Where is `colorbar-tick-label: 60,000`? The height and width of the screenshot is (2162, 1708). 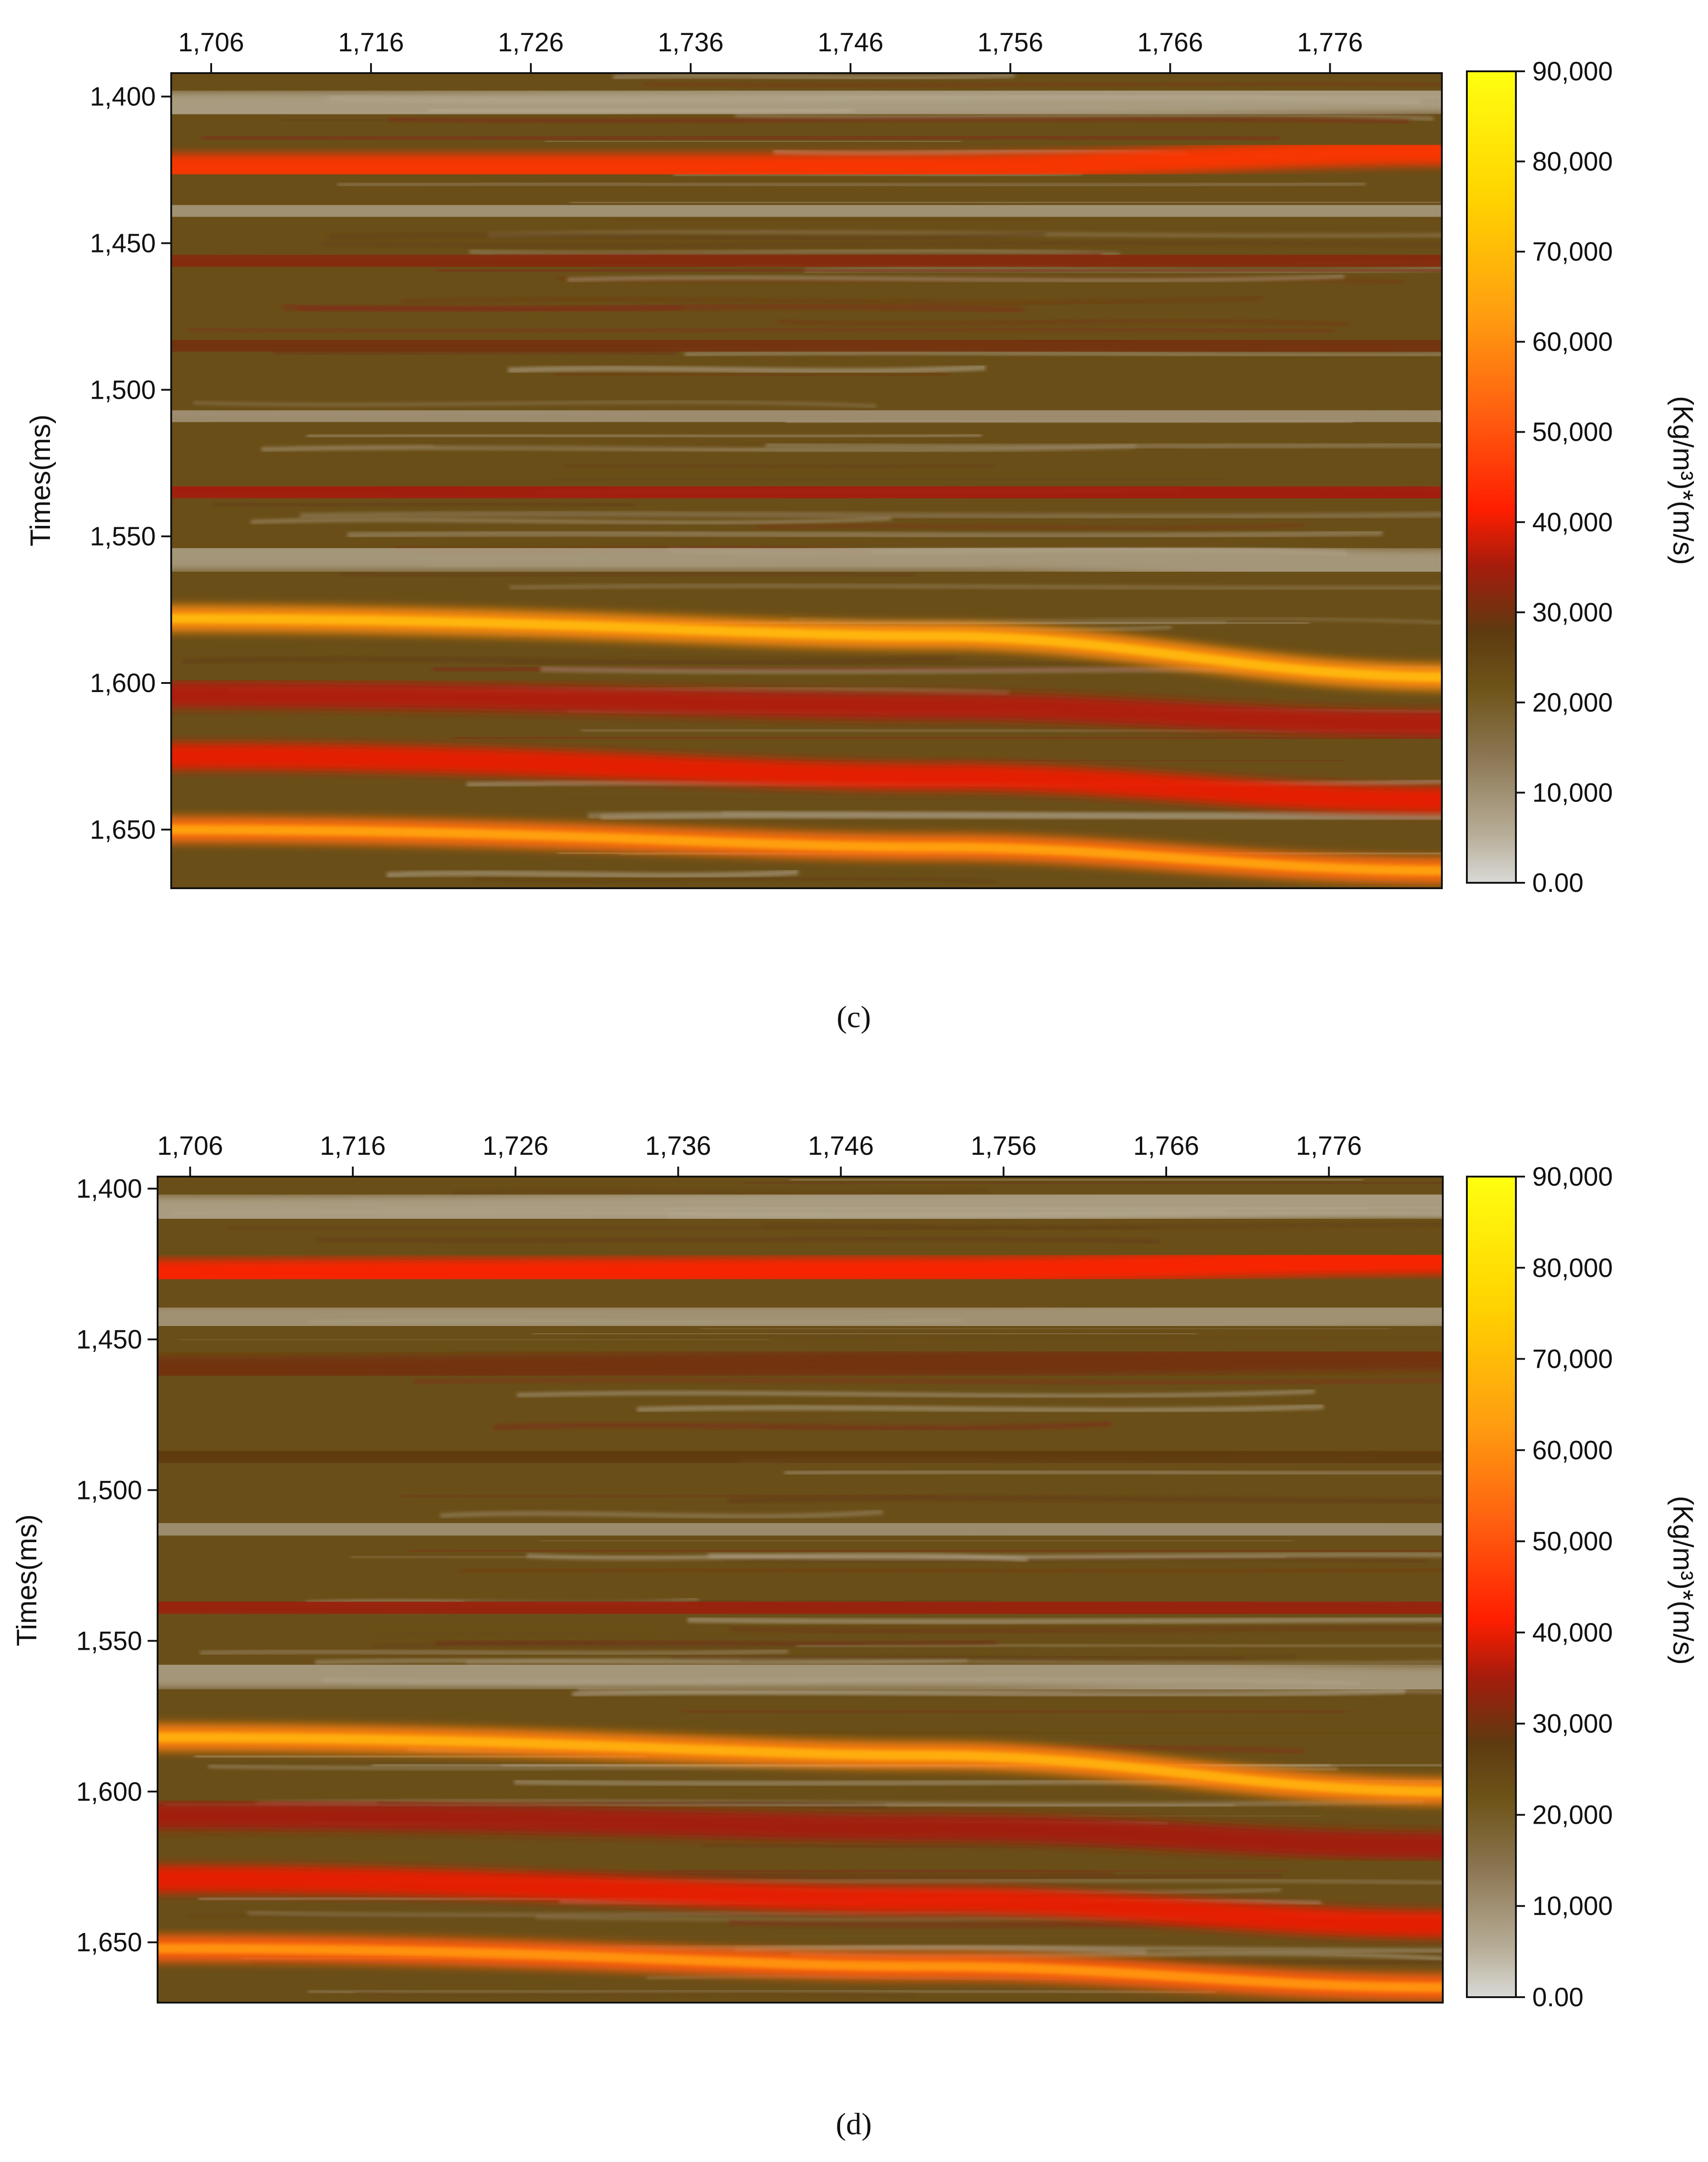
colorbar-tick-label: 60,000 is located at coordinates (1572, 342).